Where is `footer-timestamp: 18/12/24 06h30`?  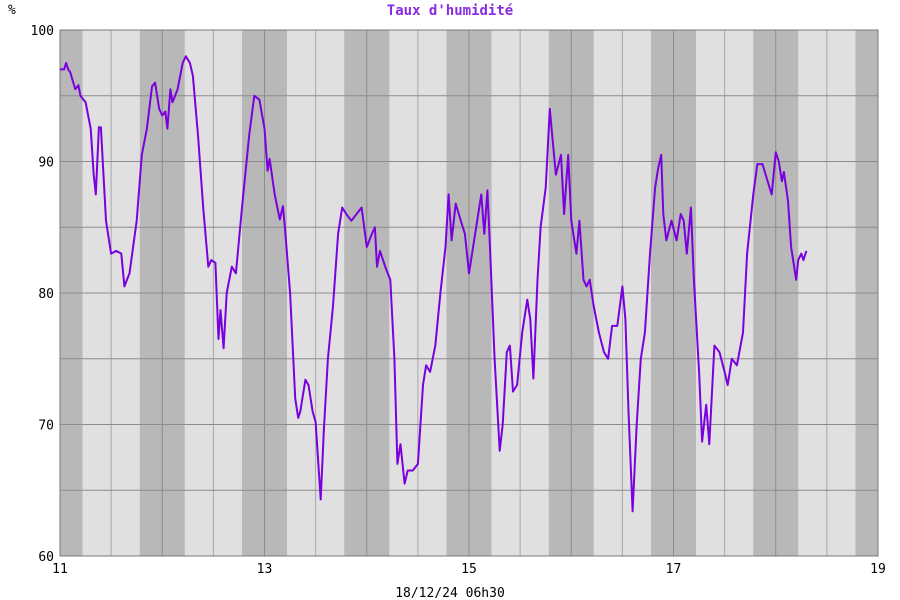
footer-timestamp: 18/12/24 06h30 is located at coordinates (450, 593).